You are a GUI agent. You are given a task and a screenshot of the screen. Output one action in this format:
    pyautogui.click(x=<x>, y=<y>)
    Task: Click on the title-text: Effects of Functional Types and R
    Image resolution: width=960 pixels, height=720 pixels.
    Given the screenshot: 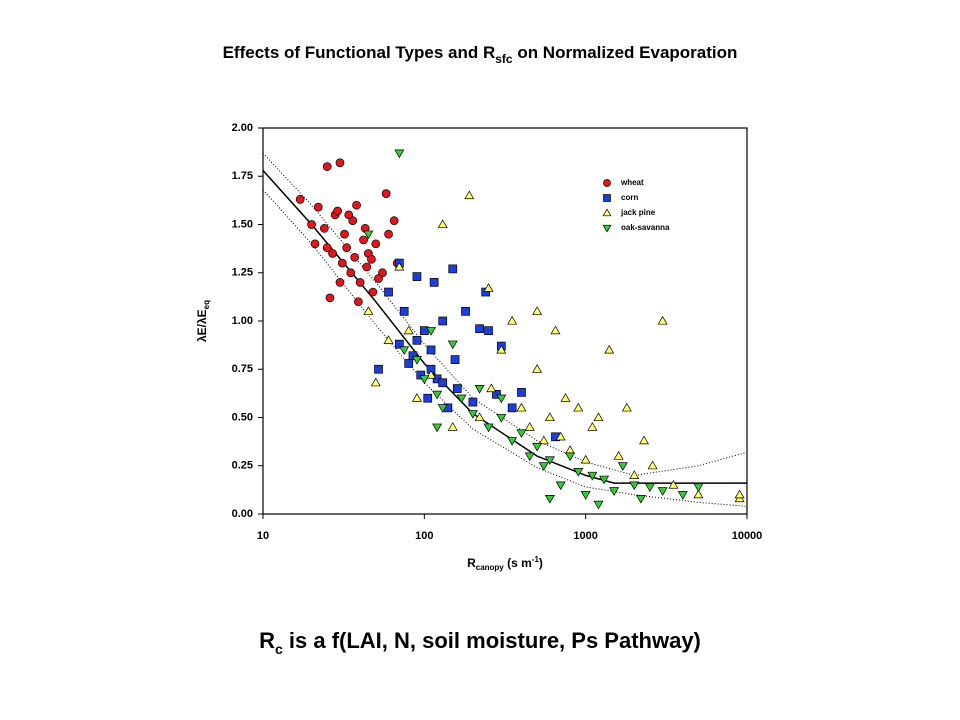 What is the action you would take?
    pyautogui.click(x=359, y=52)
    